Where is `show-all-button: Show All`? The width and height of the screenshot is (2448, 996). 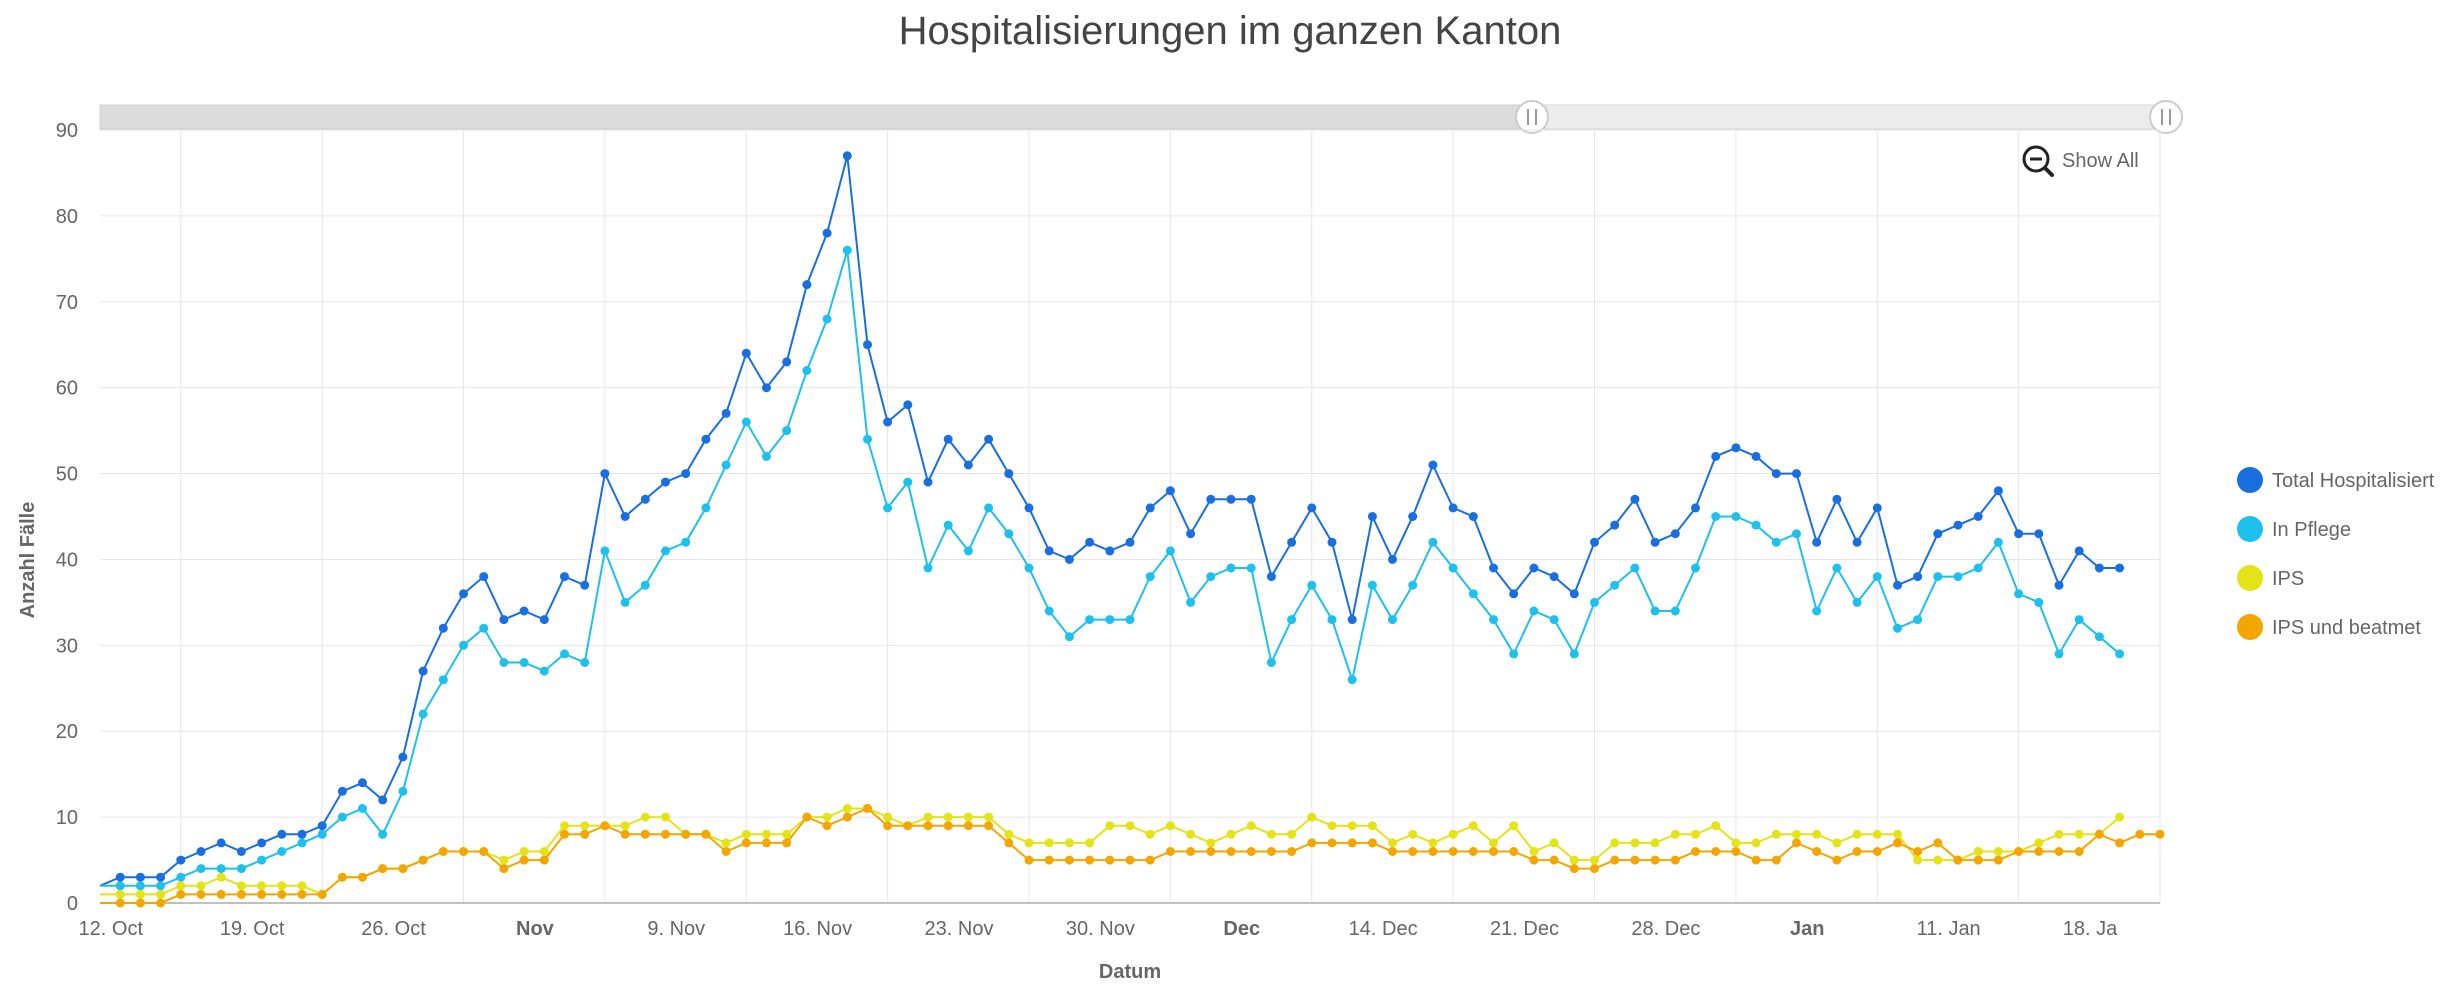 show-all-button: Show All is located at coordinates (2080, 161).